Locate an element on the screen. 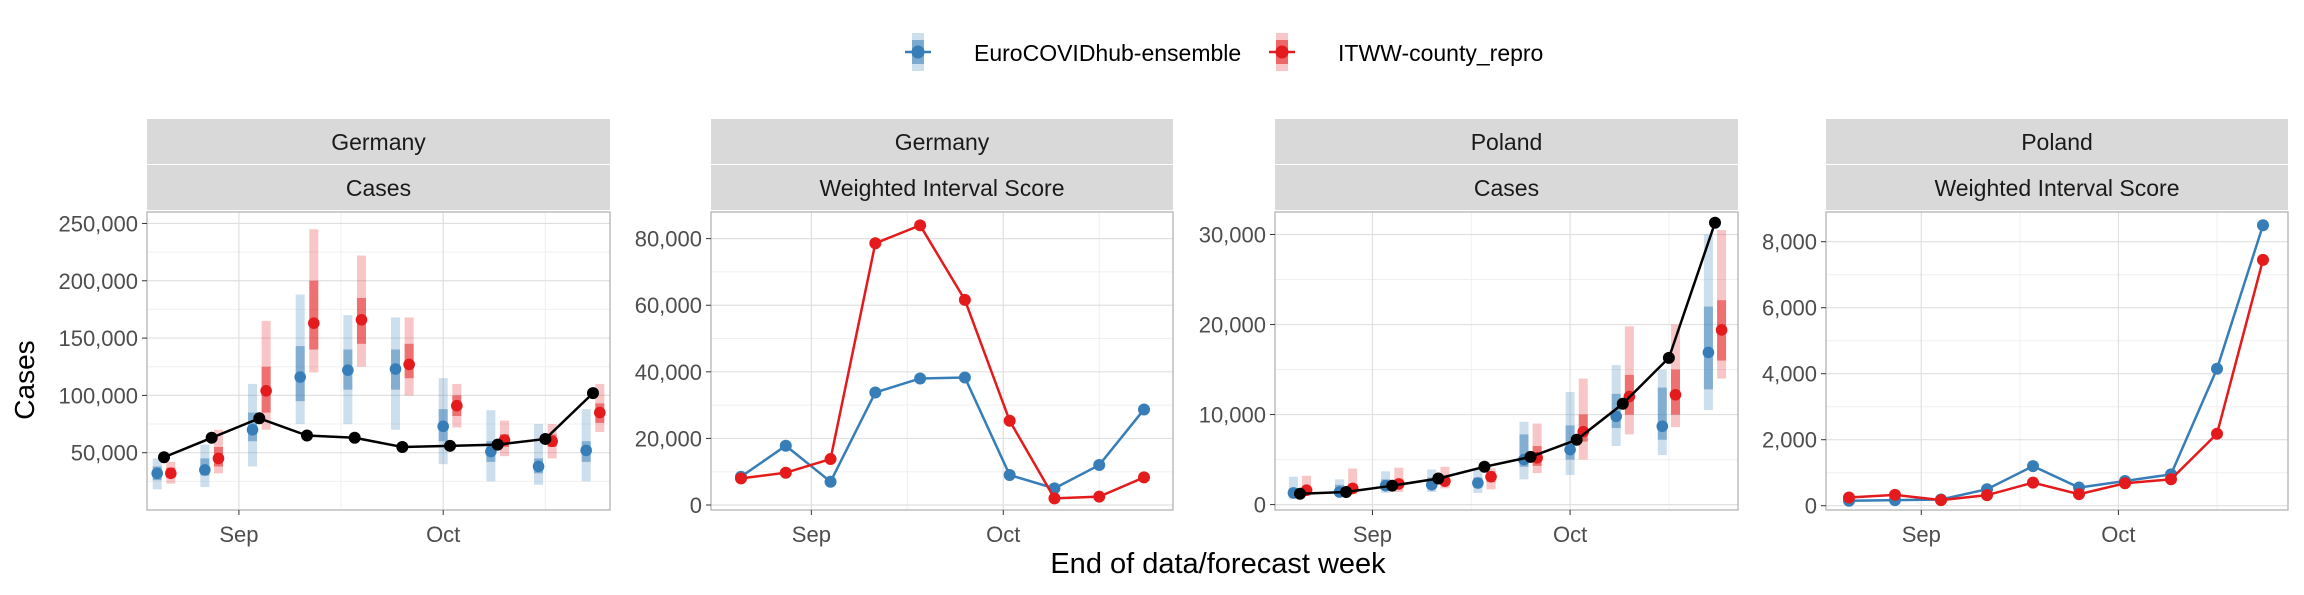 The width and height of the screenshot is (2304, 595). y-tick-label: 40,000 is located at coordinates (668, 372).